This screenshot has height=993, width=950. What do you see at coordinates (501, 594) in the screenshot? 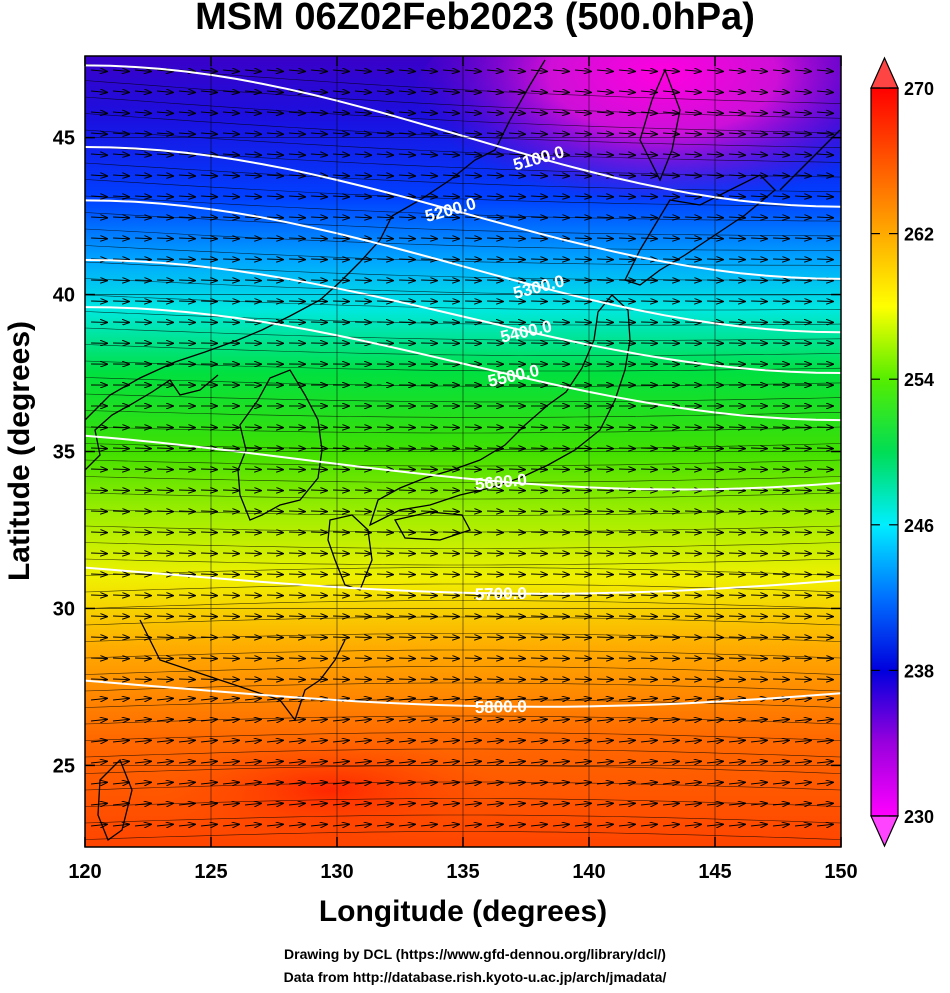
I see `contour-label: 5700.0` at bounding box center [501, 594].